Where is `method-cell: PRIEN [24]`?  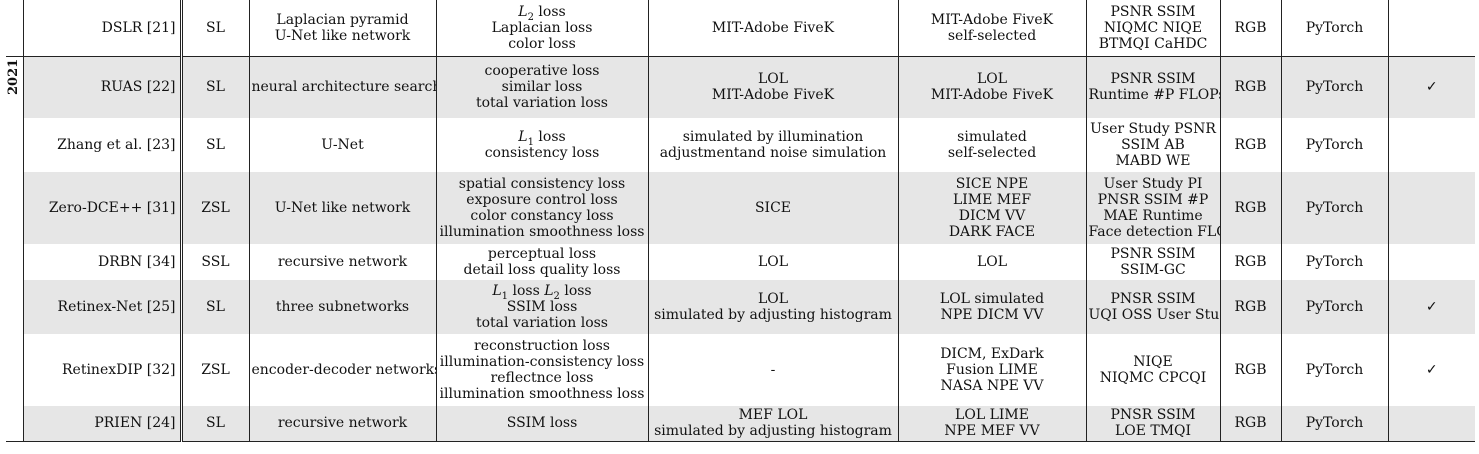 method-cell: PRIEN [24] is located at coordinates (103, 424).